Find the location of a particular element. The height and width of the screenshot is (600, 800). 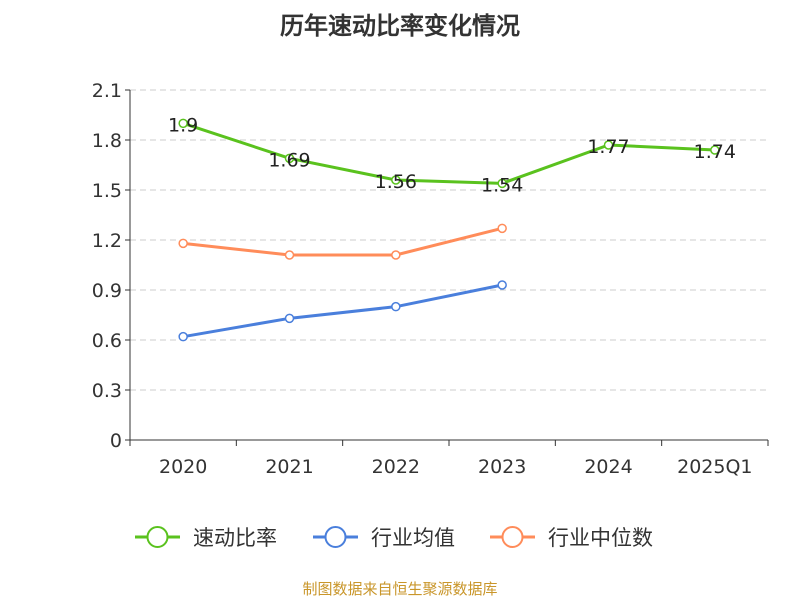

data-label: 1.77 is located at coordinates (608, 147).